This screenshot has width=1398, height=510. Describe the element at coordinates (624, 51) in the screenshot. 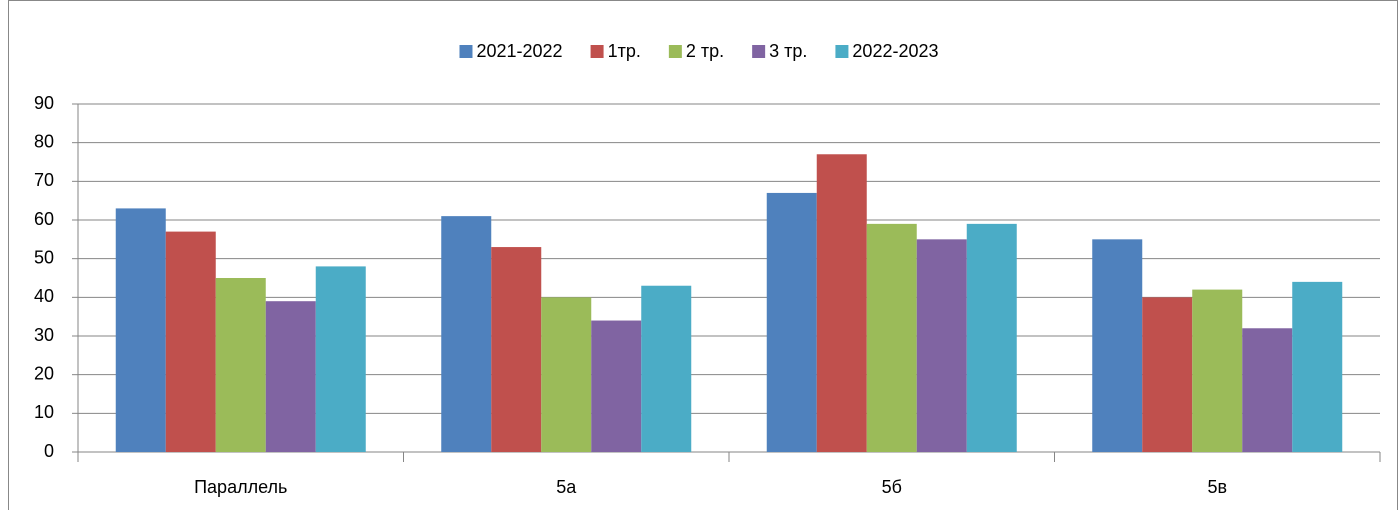

I see `legend-label: 1тр.` at that location.